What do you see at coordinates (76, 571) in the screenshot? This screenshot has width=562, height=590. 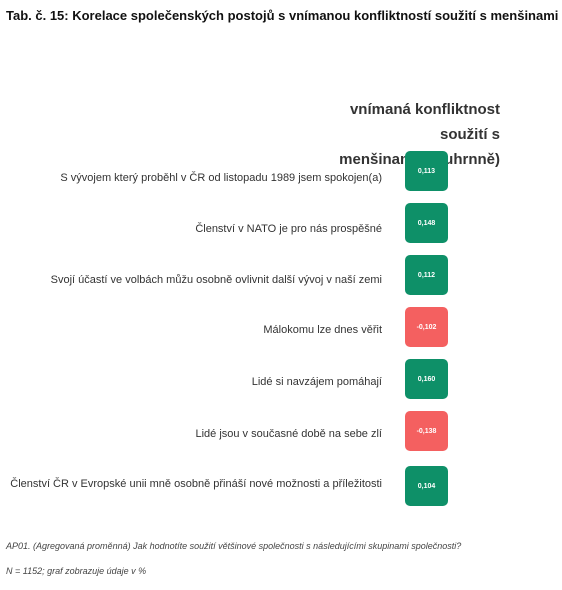 I see `footnote-sample: N = 1152; graf zobrazuje údaje v %` at bounding box center [76, 571].